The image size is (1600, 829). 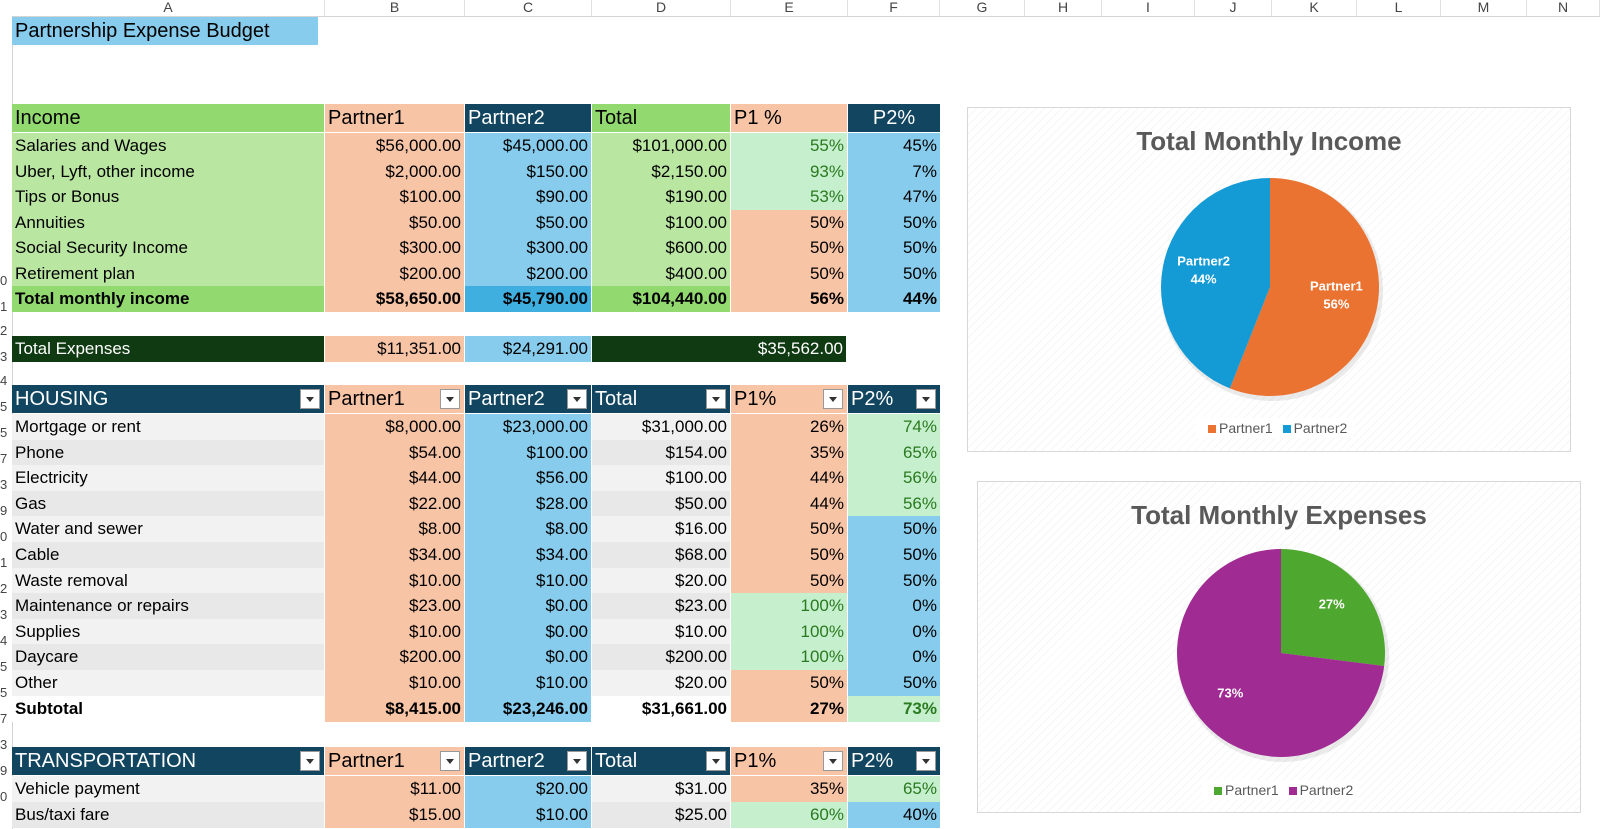 What do you see at coordinates (661, 222) in the screenshot?
I see `income-row-total: $100.00` at bounding box center [661, 222].